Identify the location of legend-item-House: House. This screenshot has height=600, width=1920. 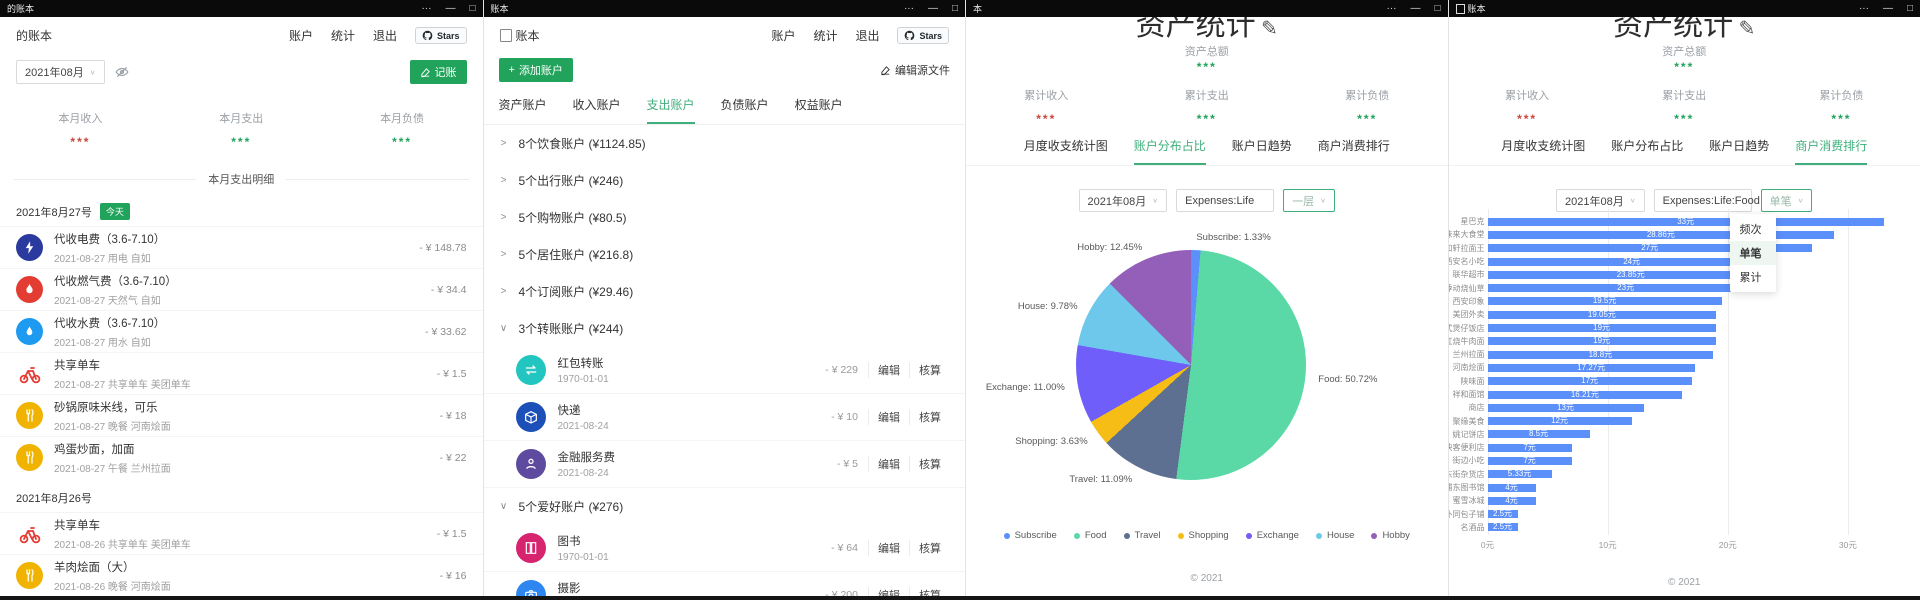
(1334, 535).